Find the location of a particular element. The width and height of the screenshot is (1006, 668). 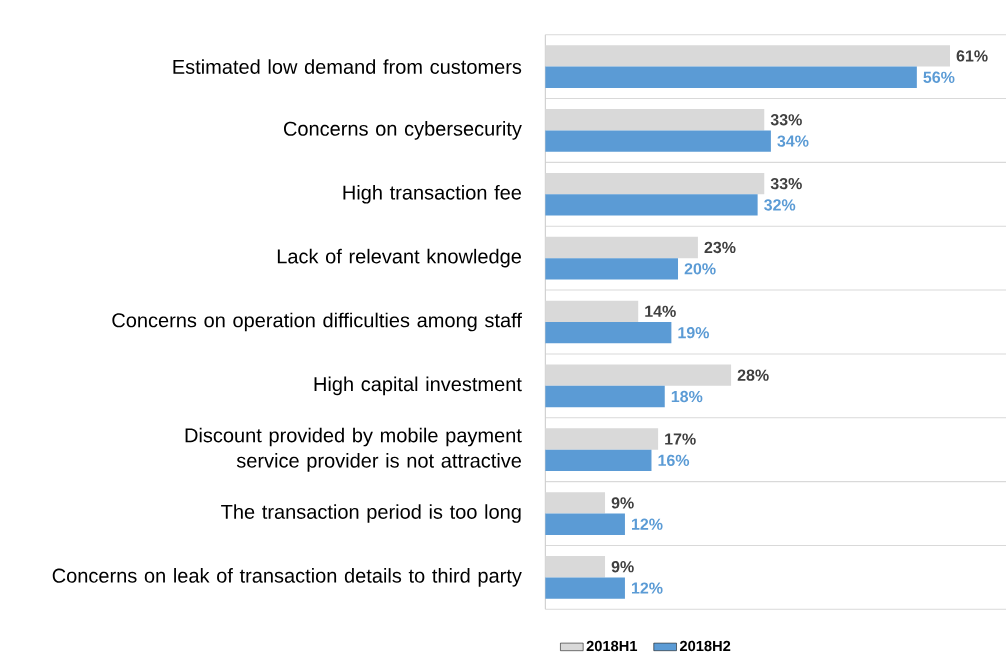

data-label: 61% is located at coordinates (972, 56).